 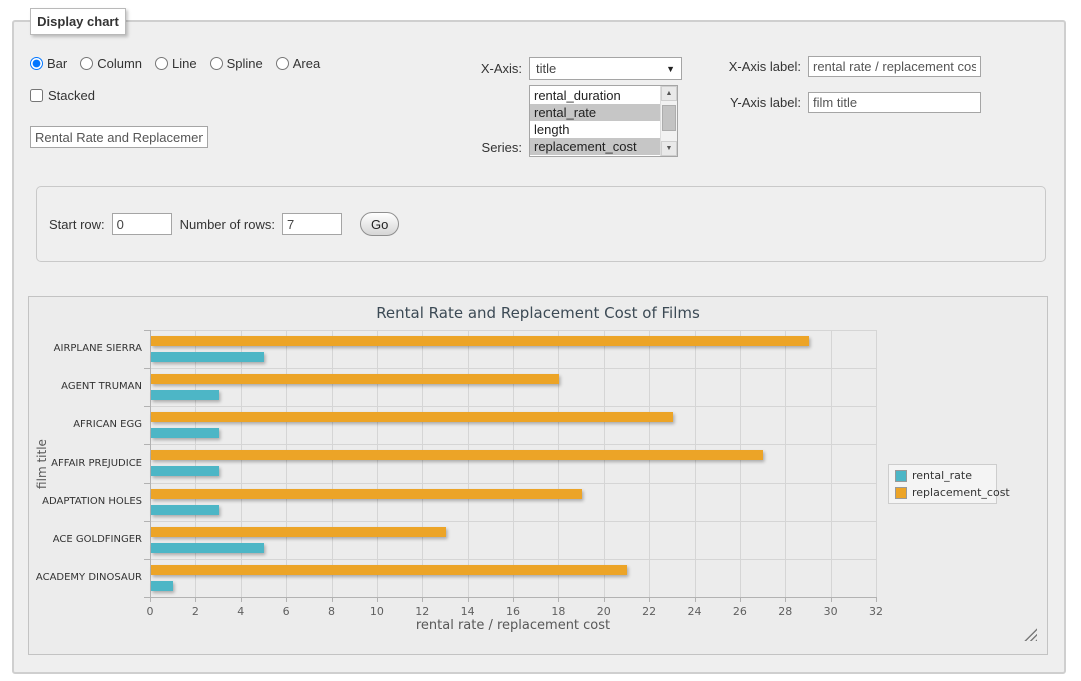 What do you see at coordinates (552, 129) in the screenshot?
I see `series-option-length: length` at bounding box center [552, 129].